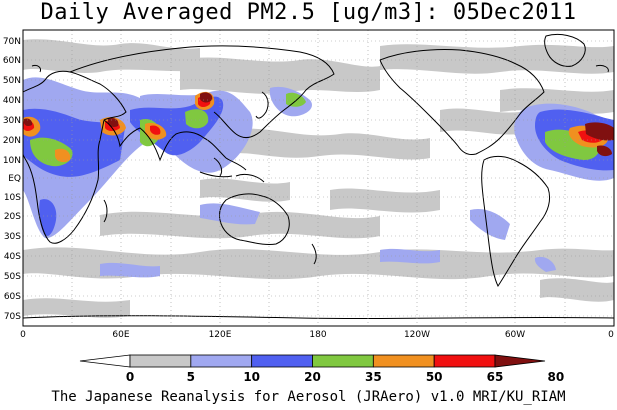  I want to click on lat-label: 10S, so click(12, 198).